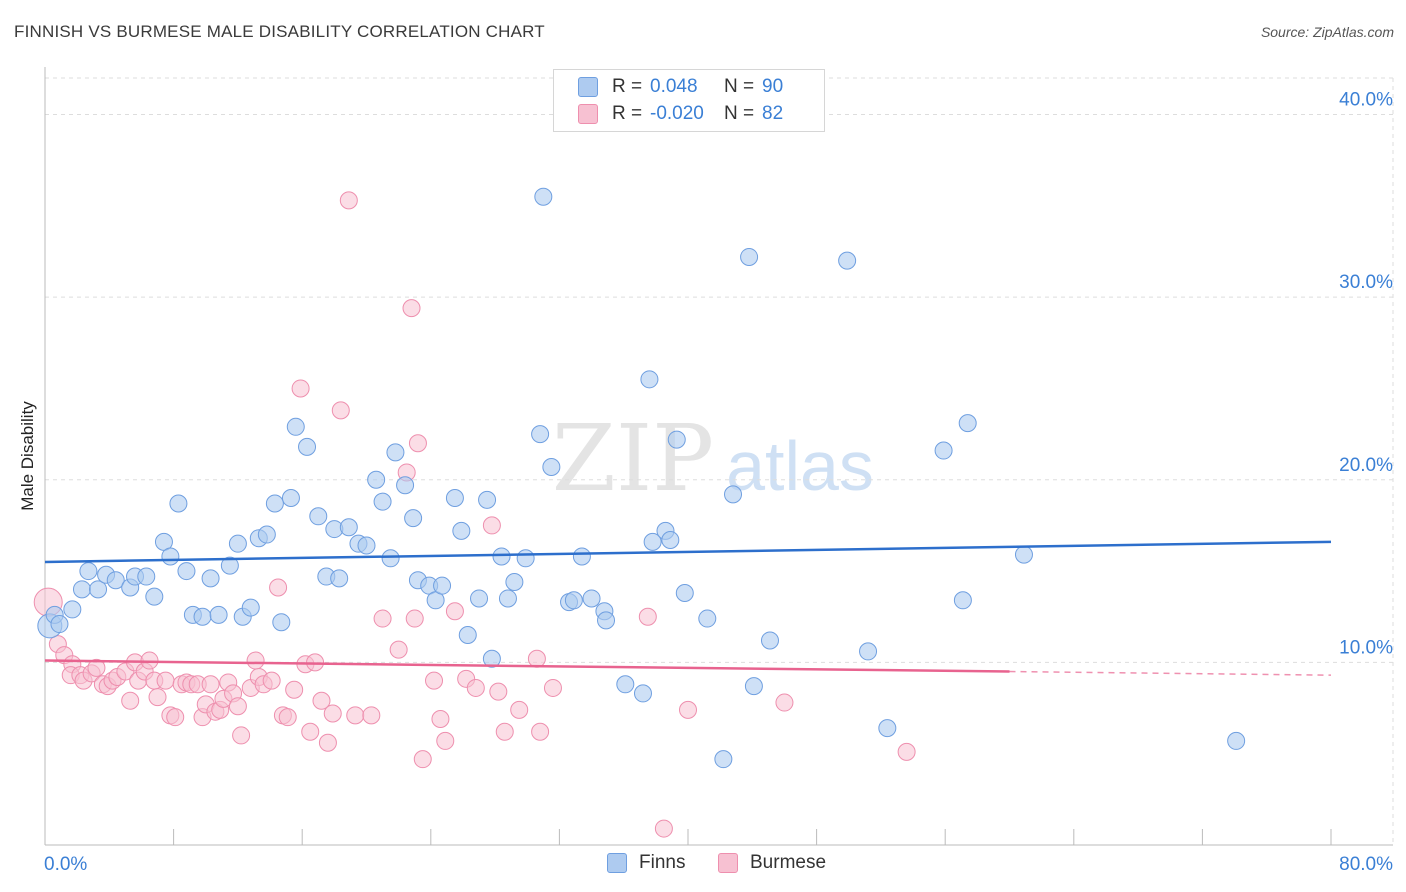 The image size is (1406, 892). Describe the element at coordinates (674, 86) in the screenshot. I see `finns-r-value: 0.048` at that location.